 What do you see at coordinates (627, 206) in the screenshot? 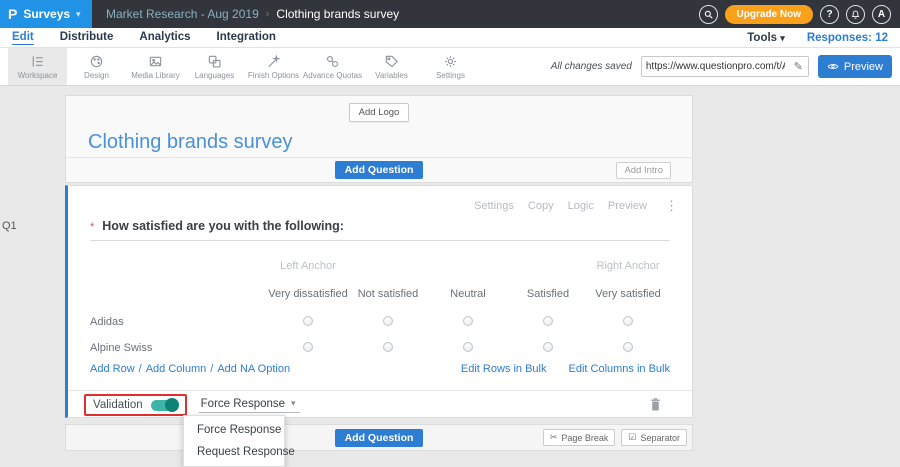
I see `question-preview-link: Preview` at bounding box center [627, 206].